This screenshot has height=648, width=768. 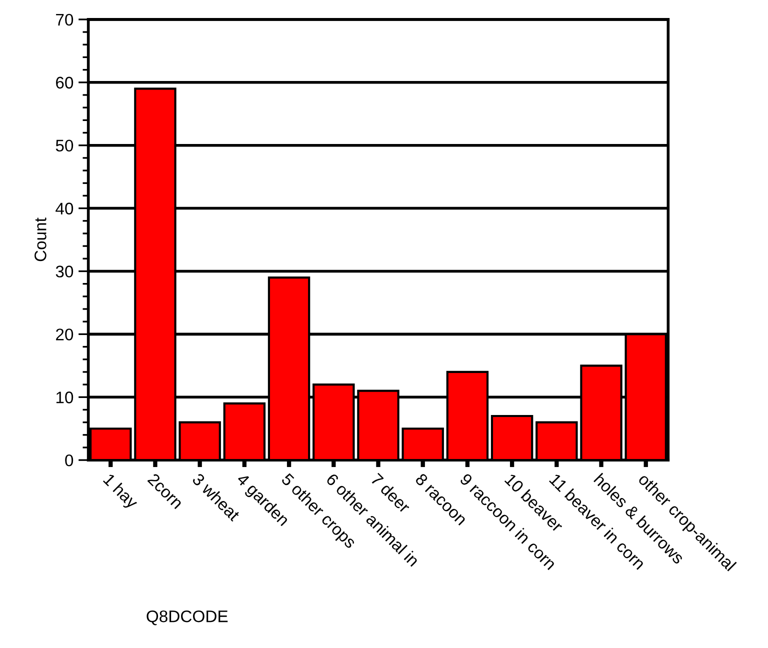 What do you see at coordinates (120, 492) in the screenshot?
I see `x-tick-label: 1 hay` at bounding box center [120, 492].